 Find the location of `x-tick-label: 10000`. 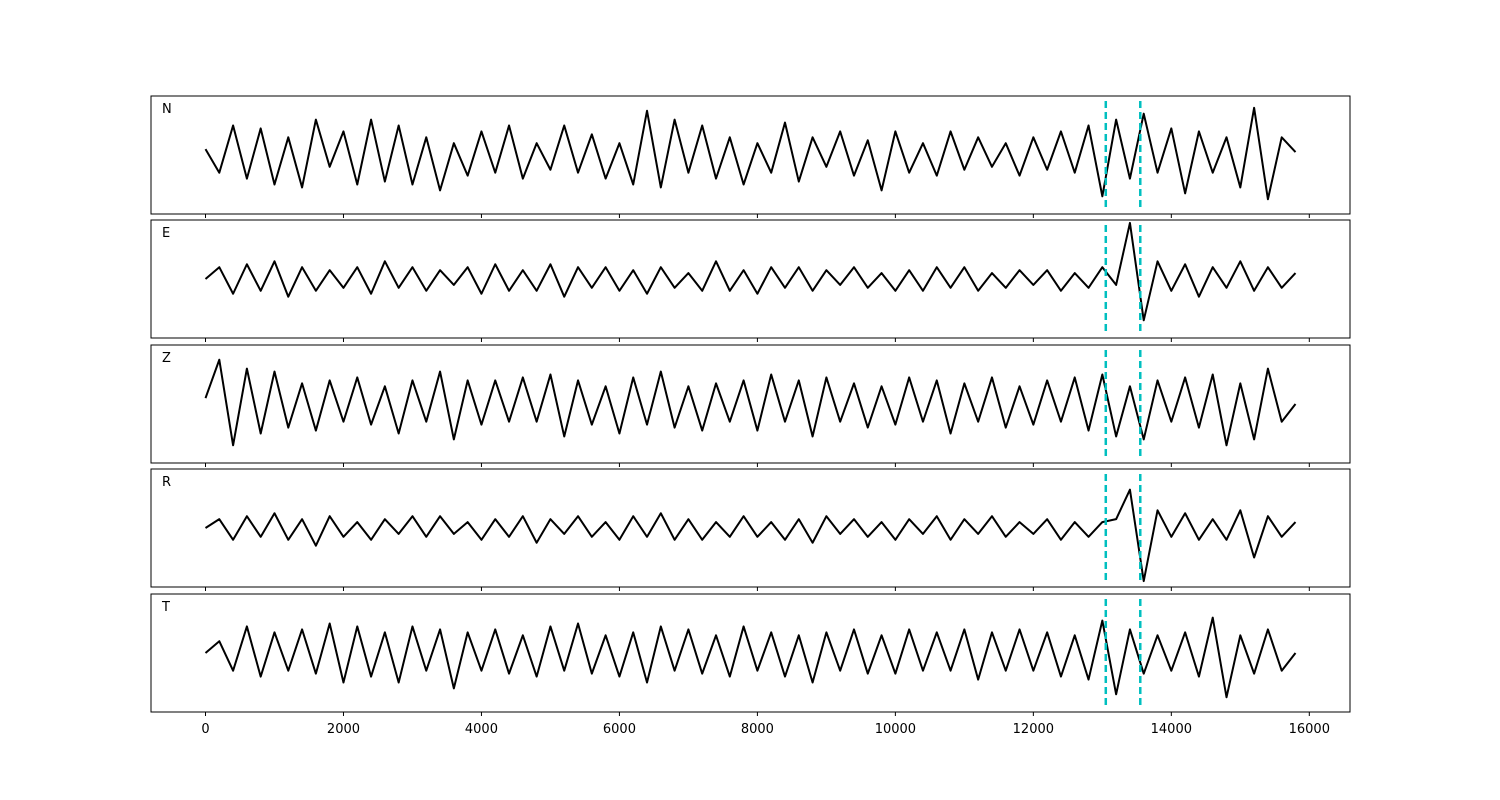

x-tick-label: 10000 is located at coordinates (895, 729).